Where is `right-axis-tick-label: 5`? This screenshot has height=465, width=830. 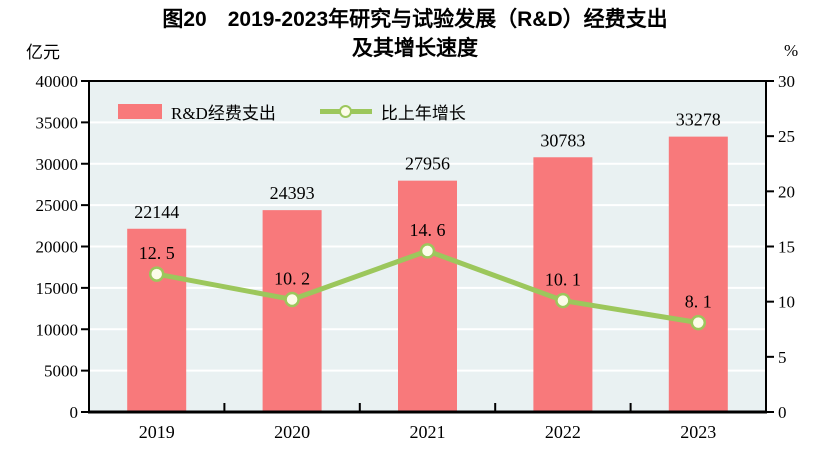 right-axis-tick-label: 5 is located at coordinates (782, 357).